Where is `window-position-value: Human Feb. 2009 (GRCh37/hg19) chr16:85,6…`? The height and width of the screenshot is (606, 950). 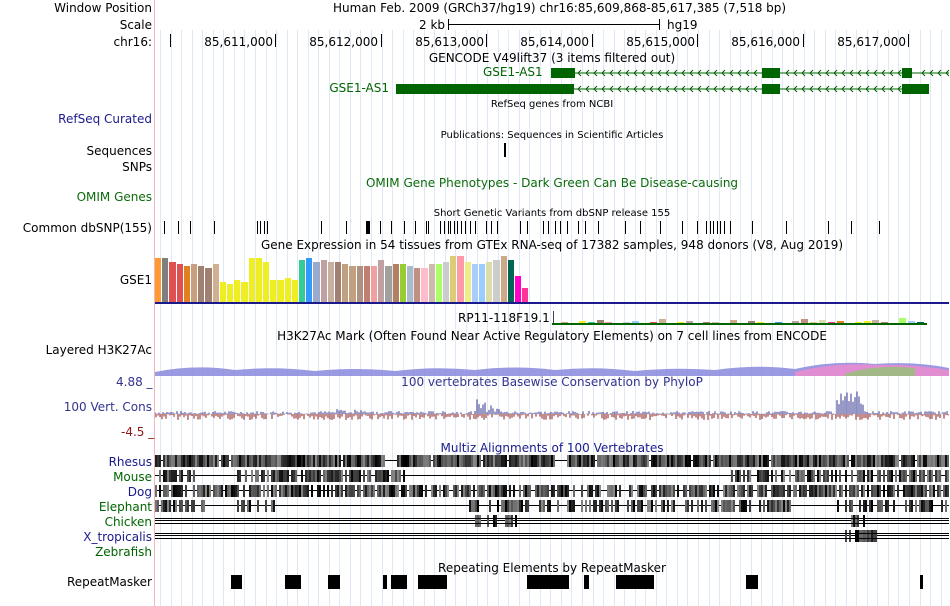
window-position-value: Human Feb. 2009 (GRCh37/hg19) chr16:85,6… is located at coordinates (560, 8).